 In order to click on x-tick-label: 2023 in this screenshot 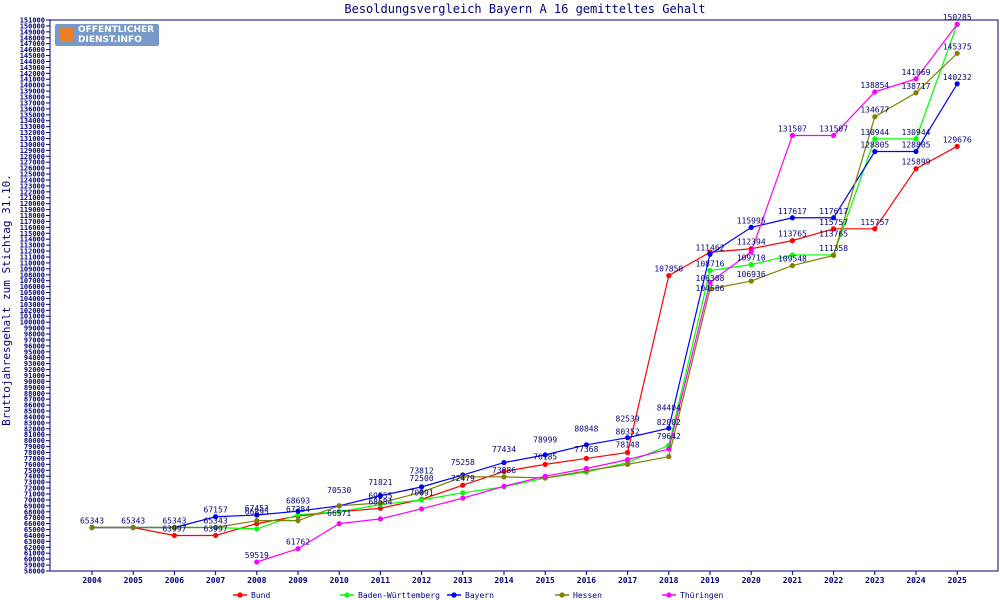, I will do `click(874, 580)`.